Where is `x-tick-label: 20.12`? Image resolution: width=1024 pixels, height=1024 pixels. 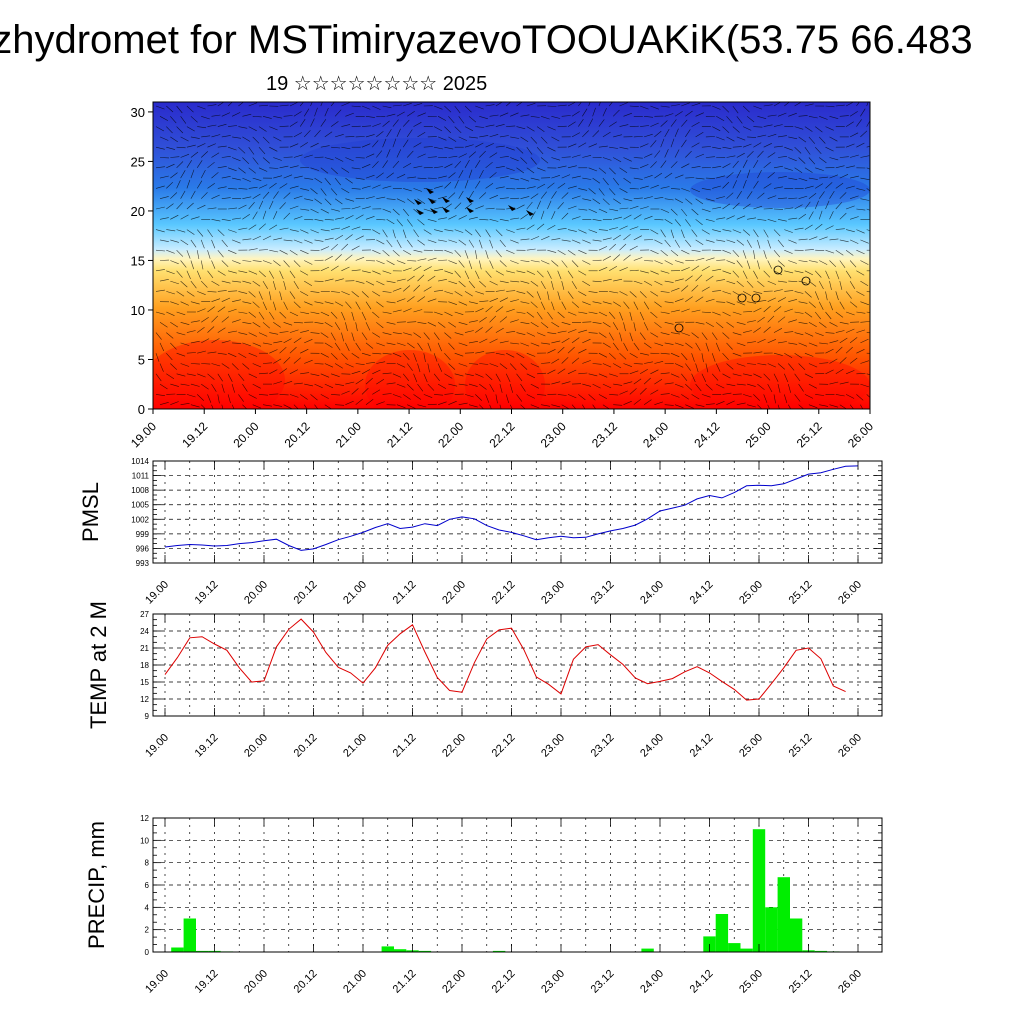
x-tick-label: 20.12 is located at coordinates (297, 434).